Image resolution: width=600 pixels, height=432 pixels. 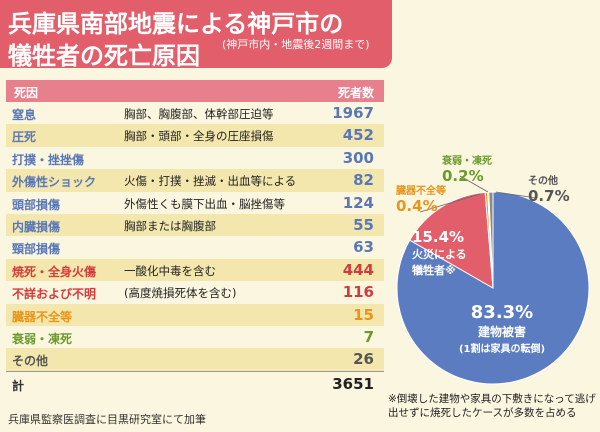 I want to click on row-cause: 不詳および不明, so click(x=54, y=294).